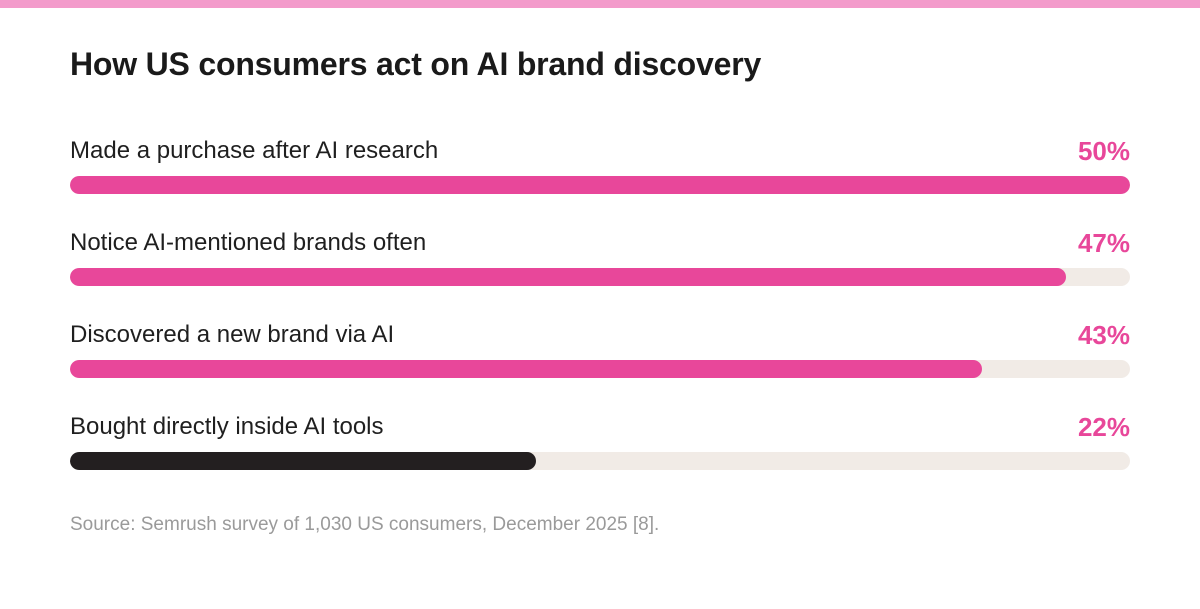 This screenshot has height=609, width=1200. Describe the element at coordinates (232, 334) in the screenshot. I see `bar-label: Discovered a new brand via AI` at that location.